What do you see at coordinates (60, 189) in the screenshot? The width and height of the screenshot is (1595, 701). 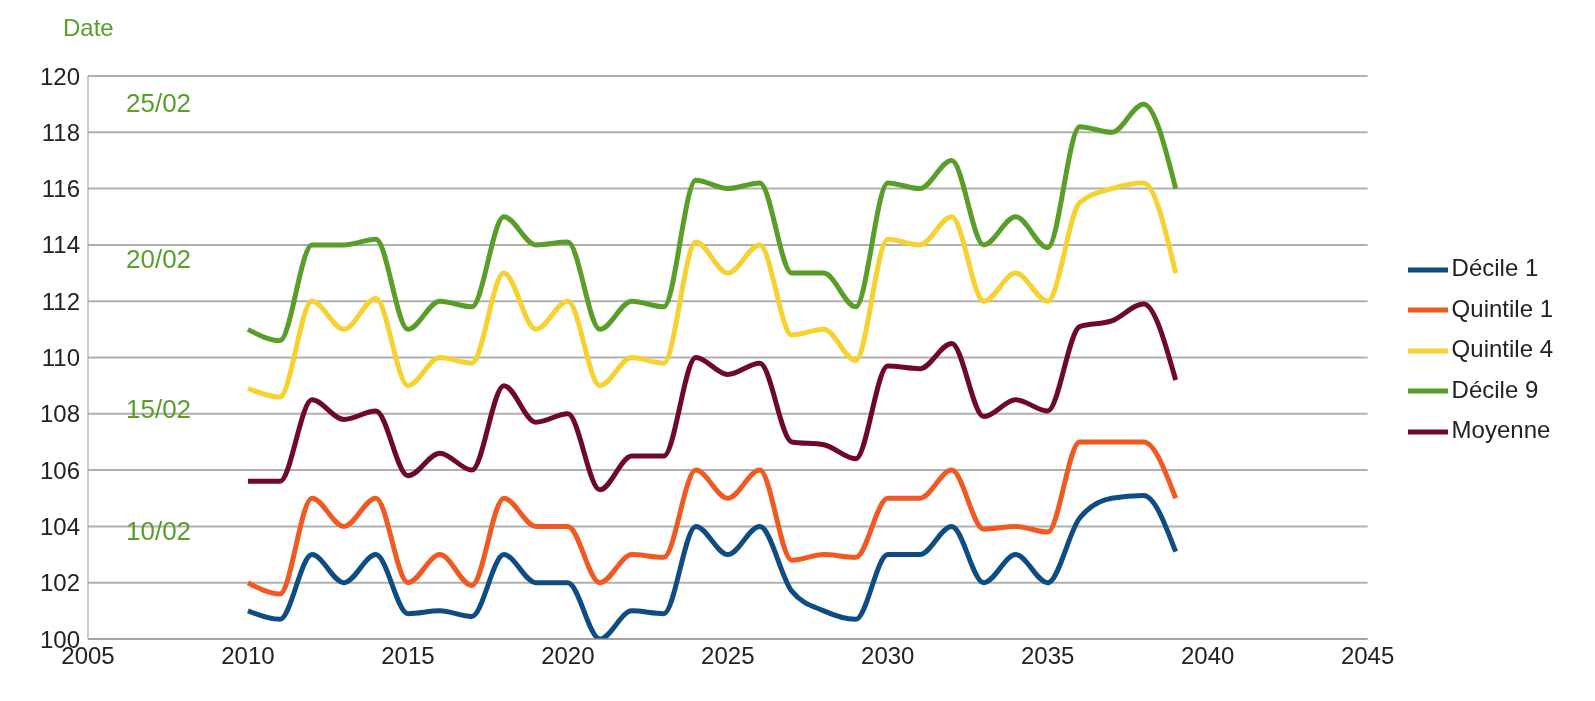 I see `y-tick-label: 116` at bounding box center [60, 189].